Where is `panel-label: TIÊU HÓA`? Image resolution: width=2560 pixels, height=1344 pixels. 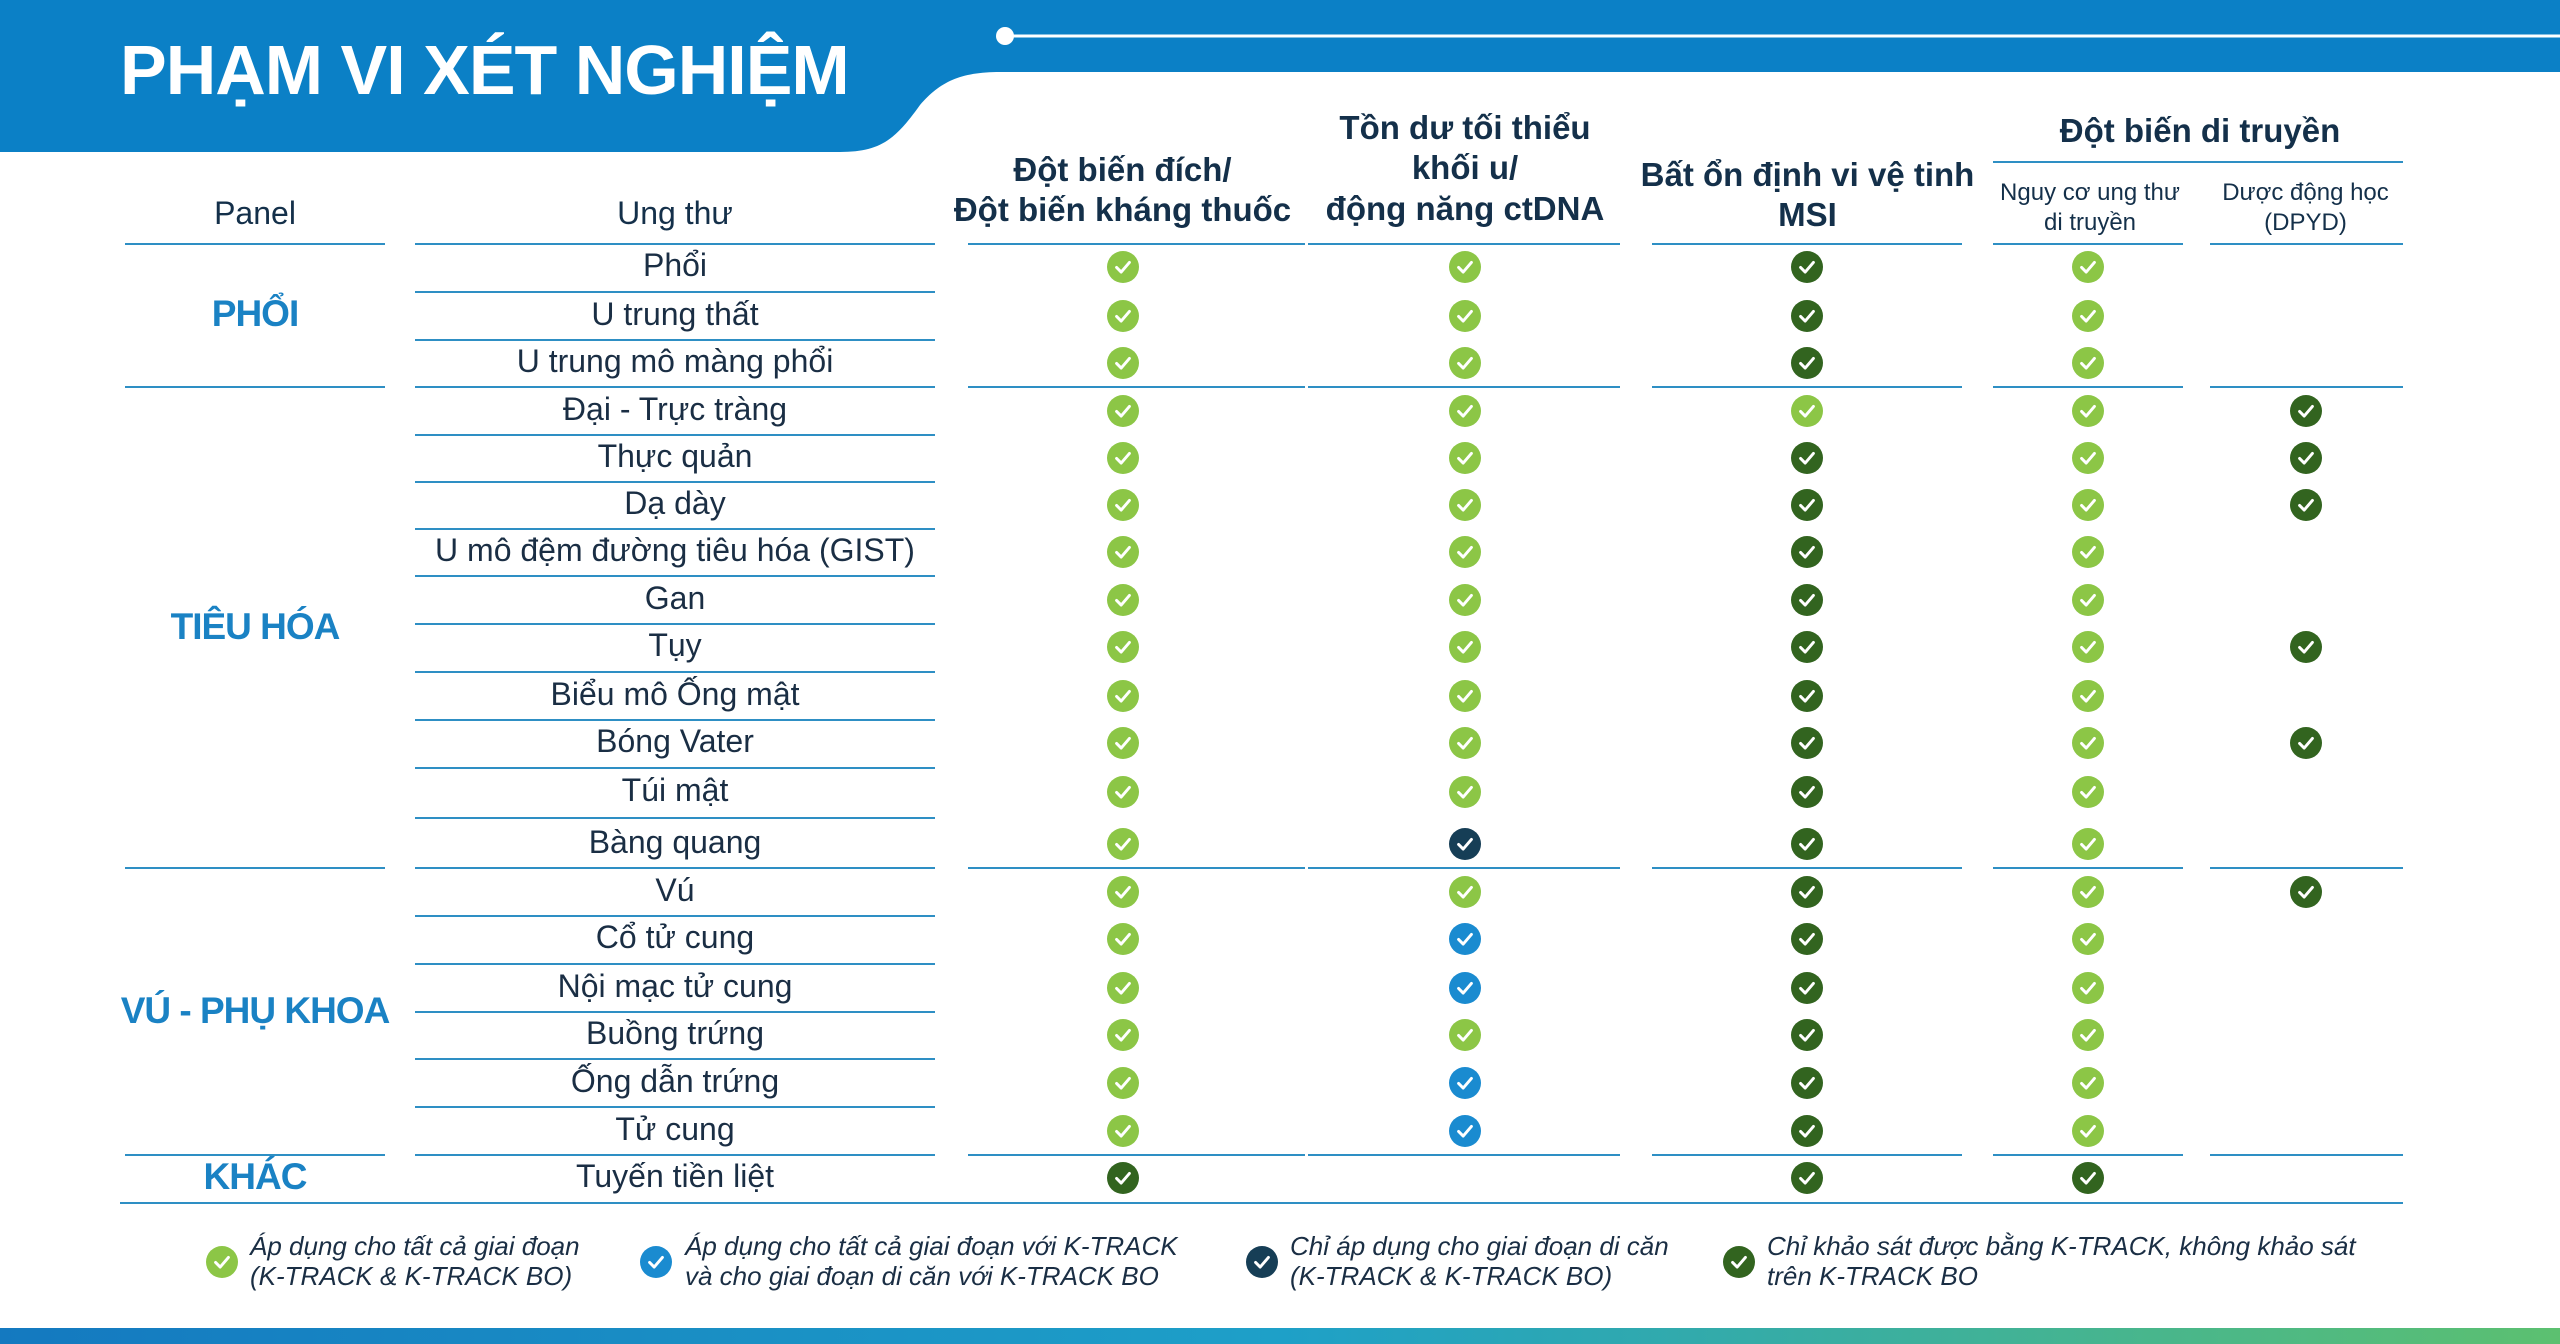 panel-label: TIÊU HÓA is located at coordinates (255, 626).